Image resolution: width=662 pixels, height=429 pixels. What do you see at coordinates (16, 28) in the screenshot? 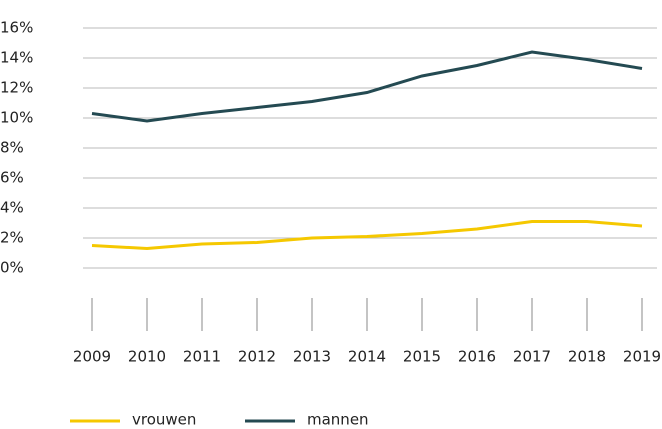
I see `y-tick-label: 16%` at bounding box center [16, 28].